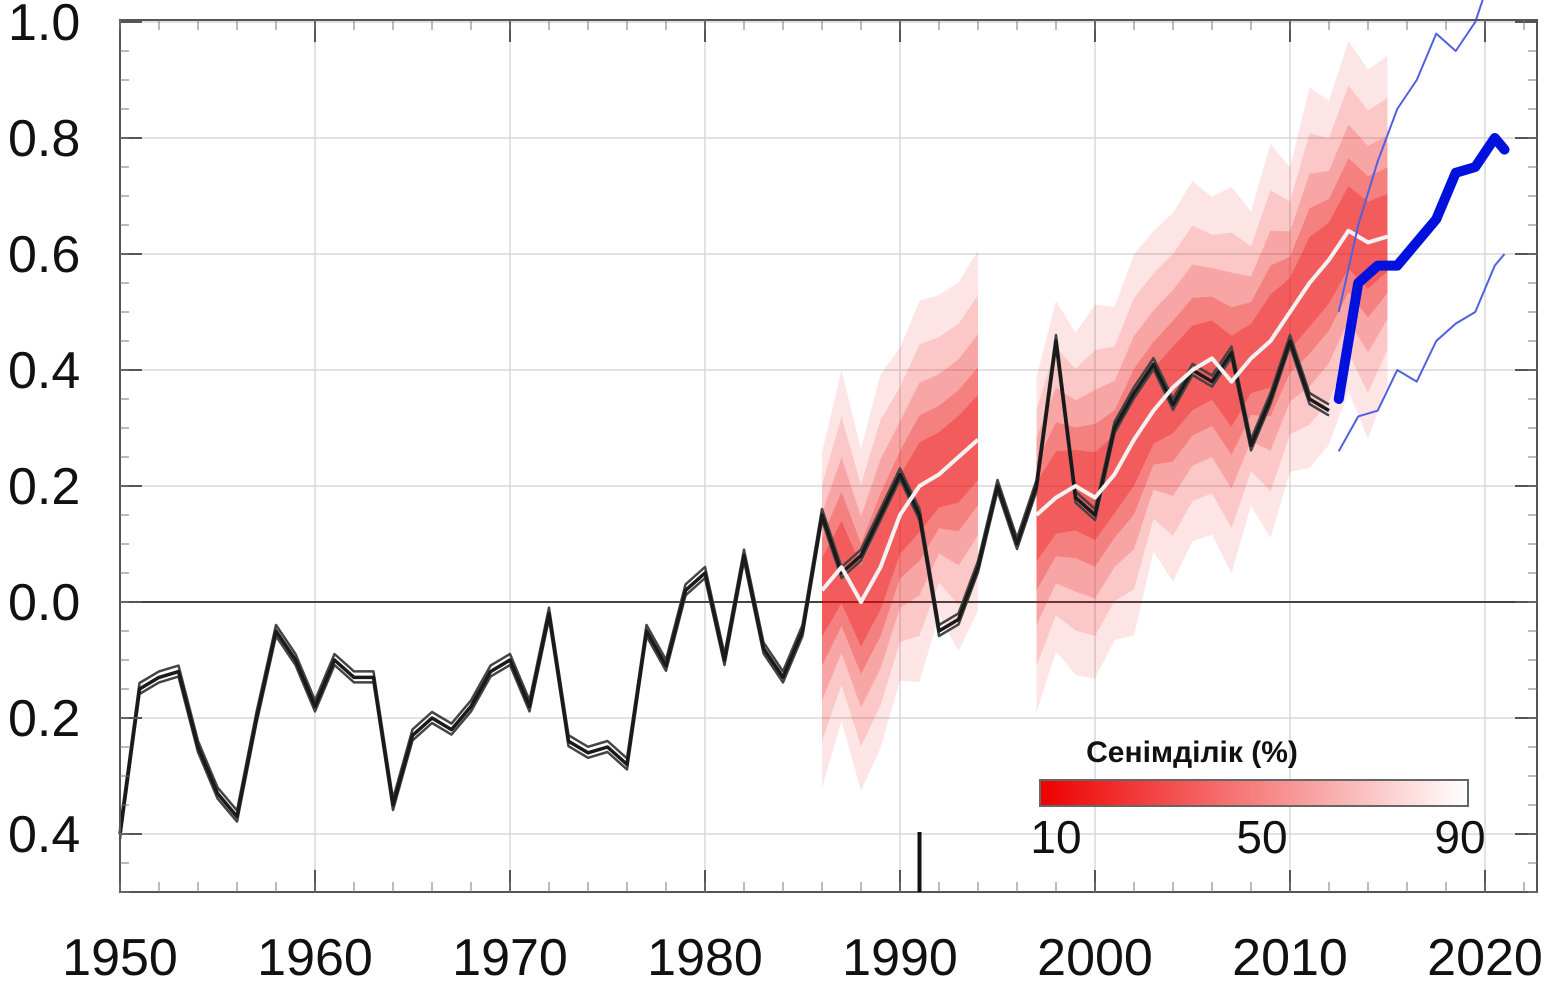  I want to click on legend: Сенімділік (%) 10 50 90, so click(1257, 799).